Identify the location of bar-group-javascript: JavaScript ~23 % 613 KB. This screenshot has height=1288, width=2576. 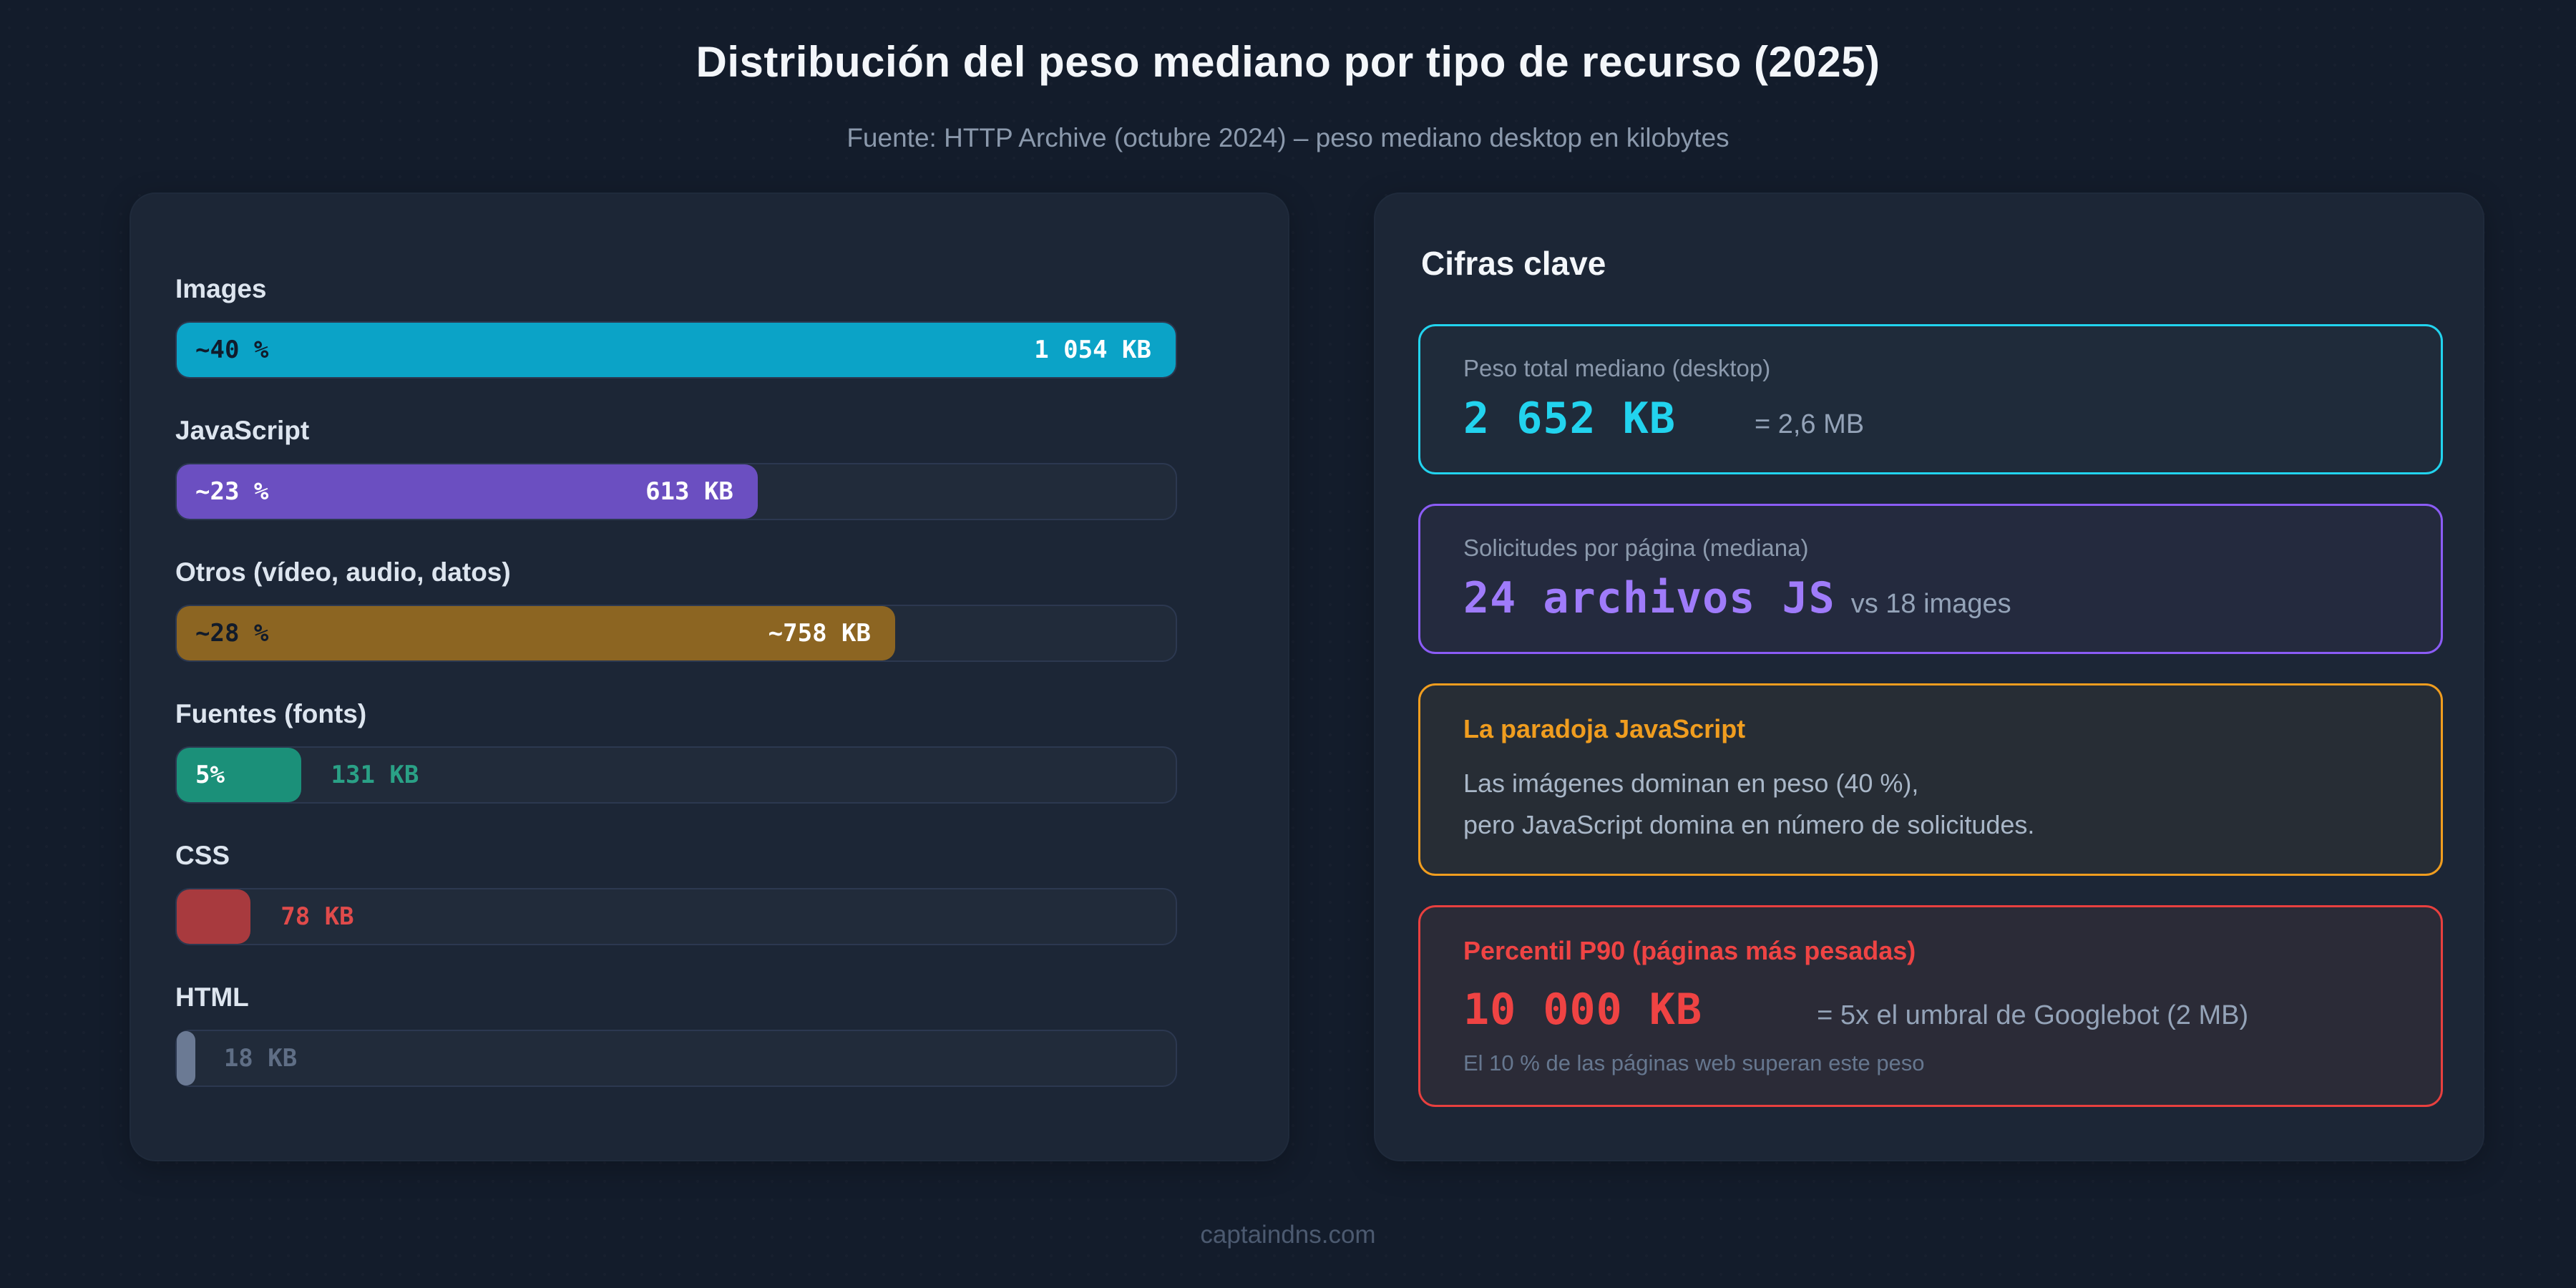
(708, 468).